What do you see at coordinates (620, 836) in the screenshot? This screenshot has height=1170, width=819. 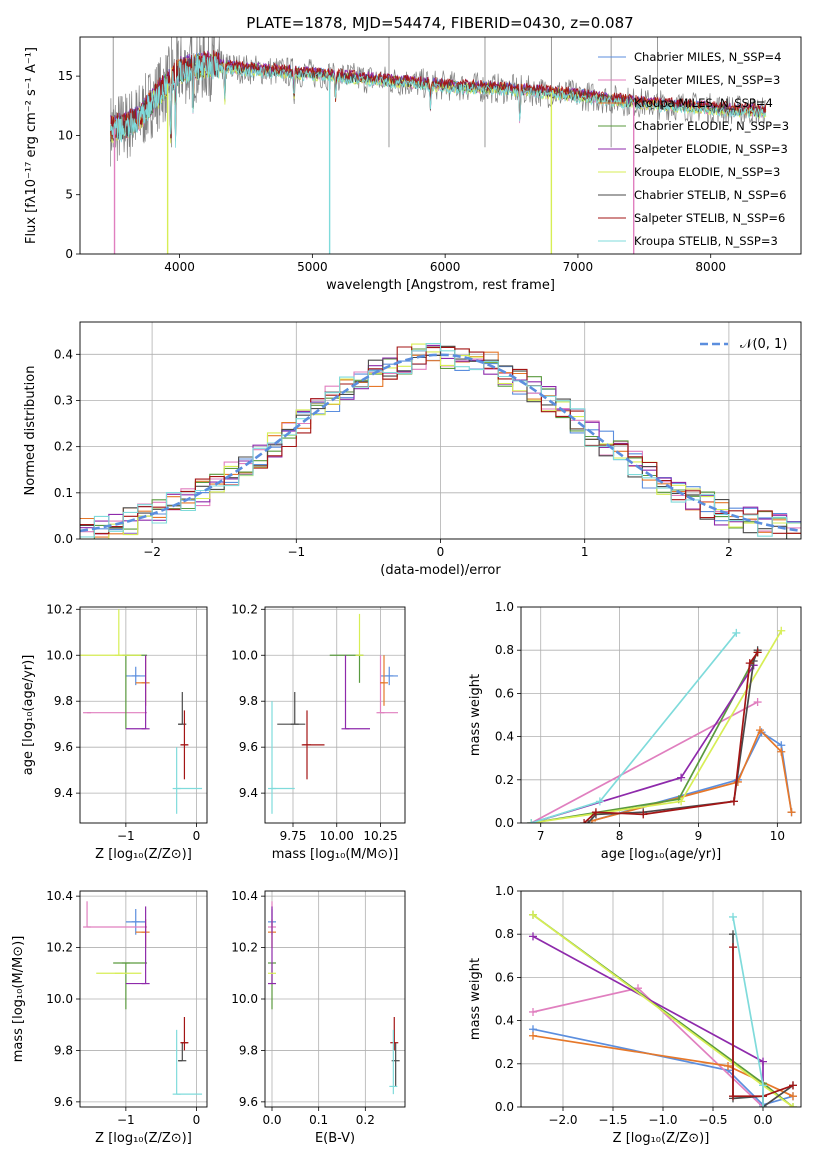 I see `x-tick-label: 8` at bounding box center [620, 836].